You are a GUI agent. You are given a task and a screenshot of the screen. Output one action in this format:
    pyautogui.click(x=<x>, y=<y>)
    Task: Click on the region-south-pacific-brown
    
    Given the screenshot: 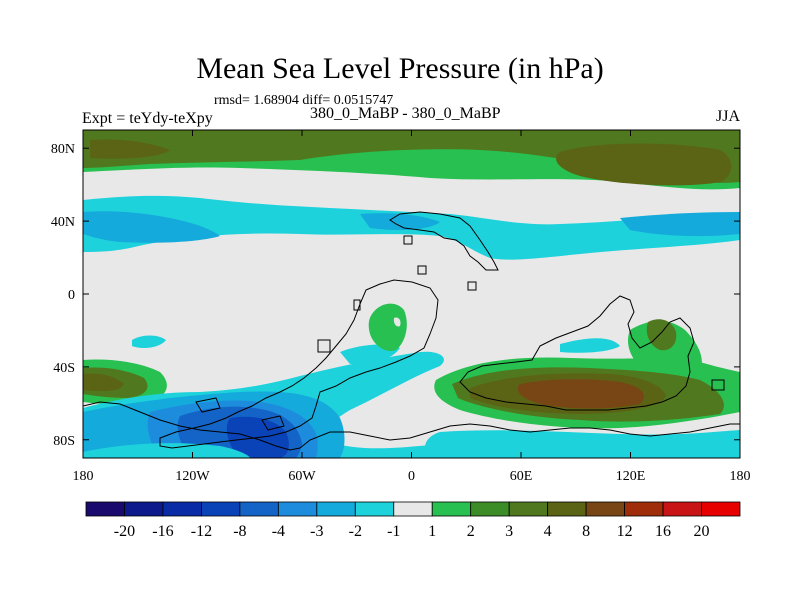 What is the action you would take?
    pyautogui.click(x=103, y=382)
    